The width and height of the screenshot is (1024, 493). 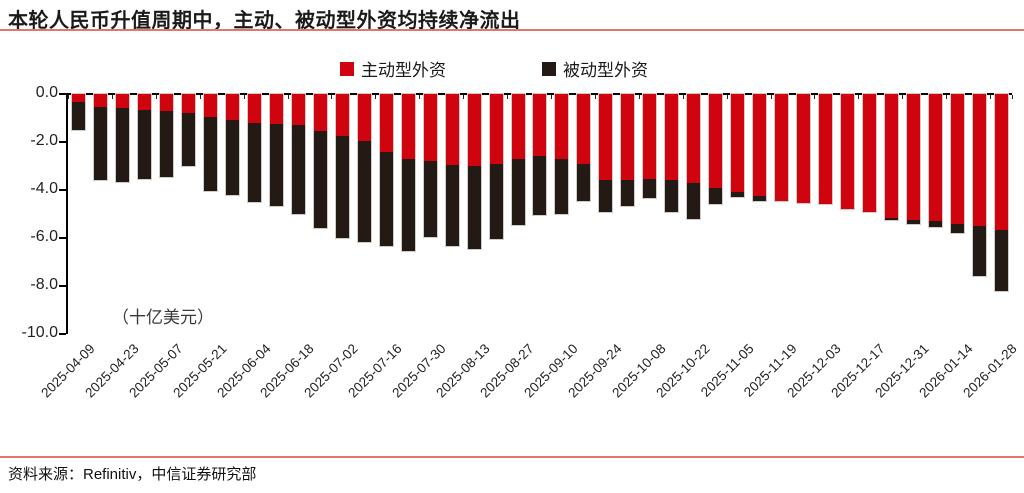 What do you see at coordinates (347, 68) in the screenshot?
I see `active-series-swatch-icon` at bounding box center [347, 68].